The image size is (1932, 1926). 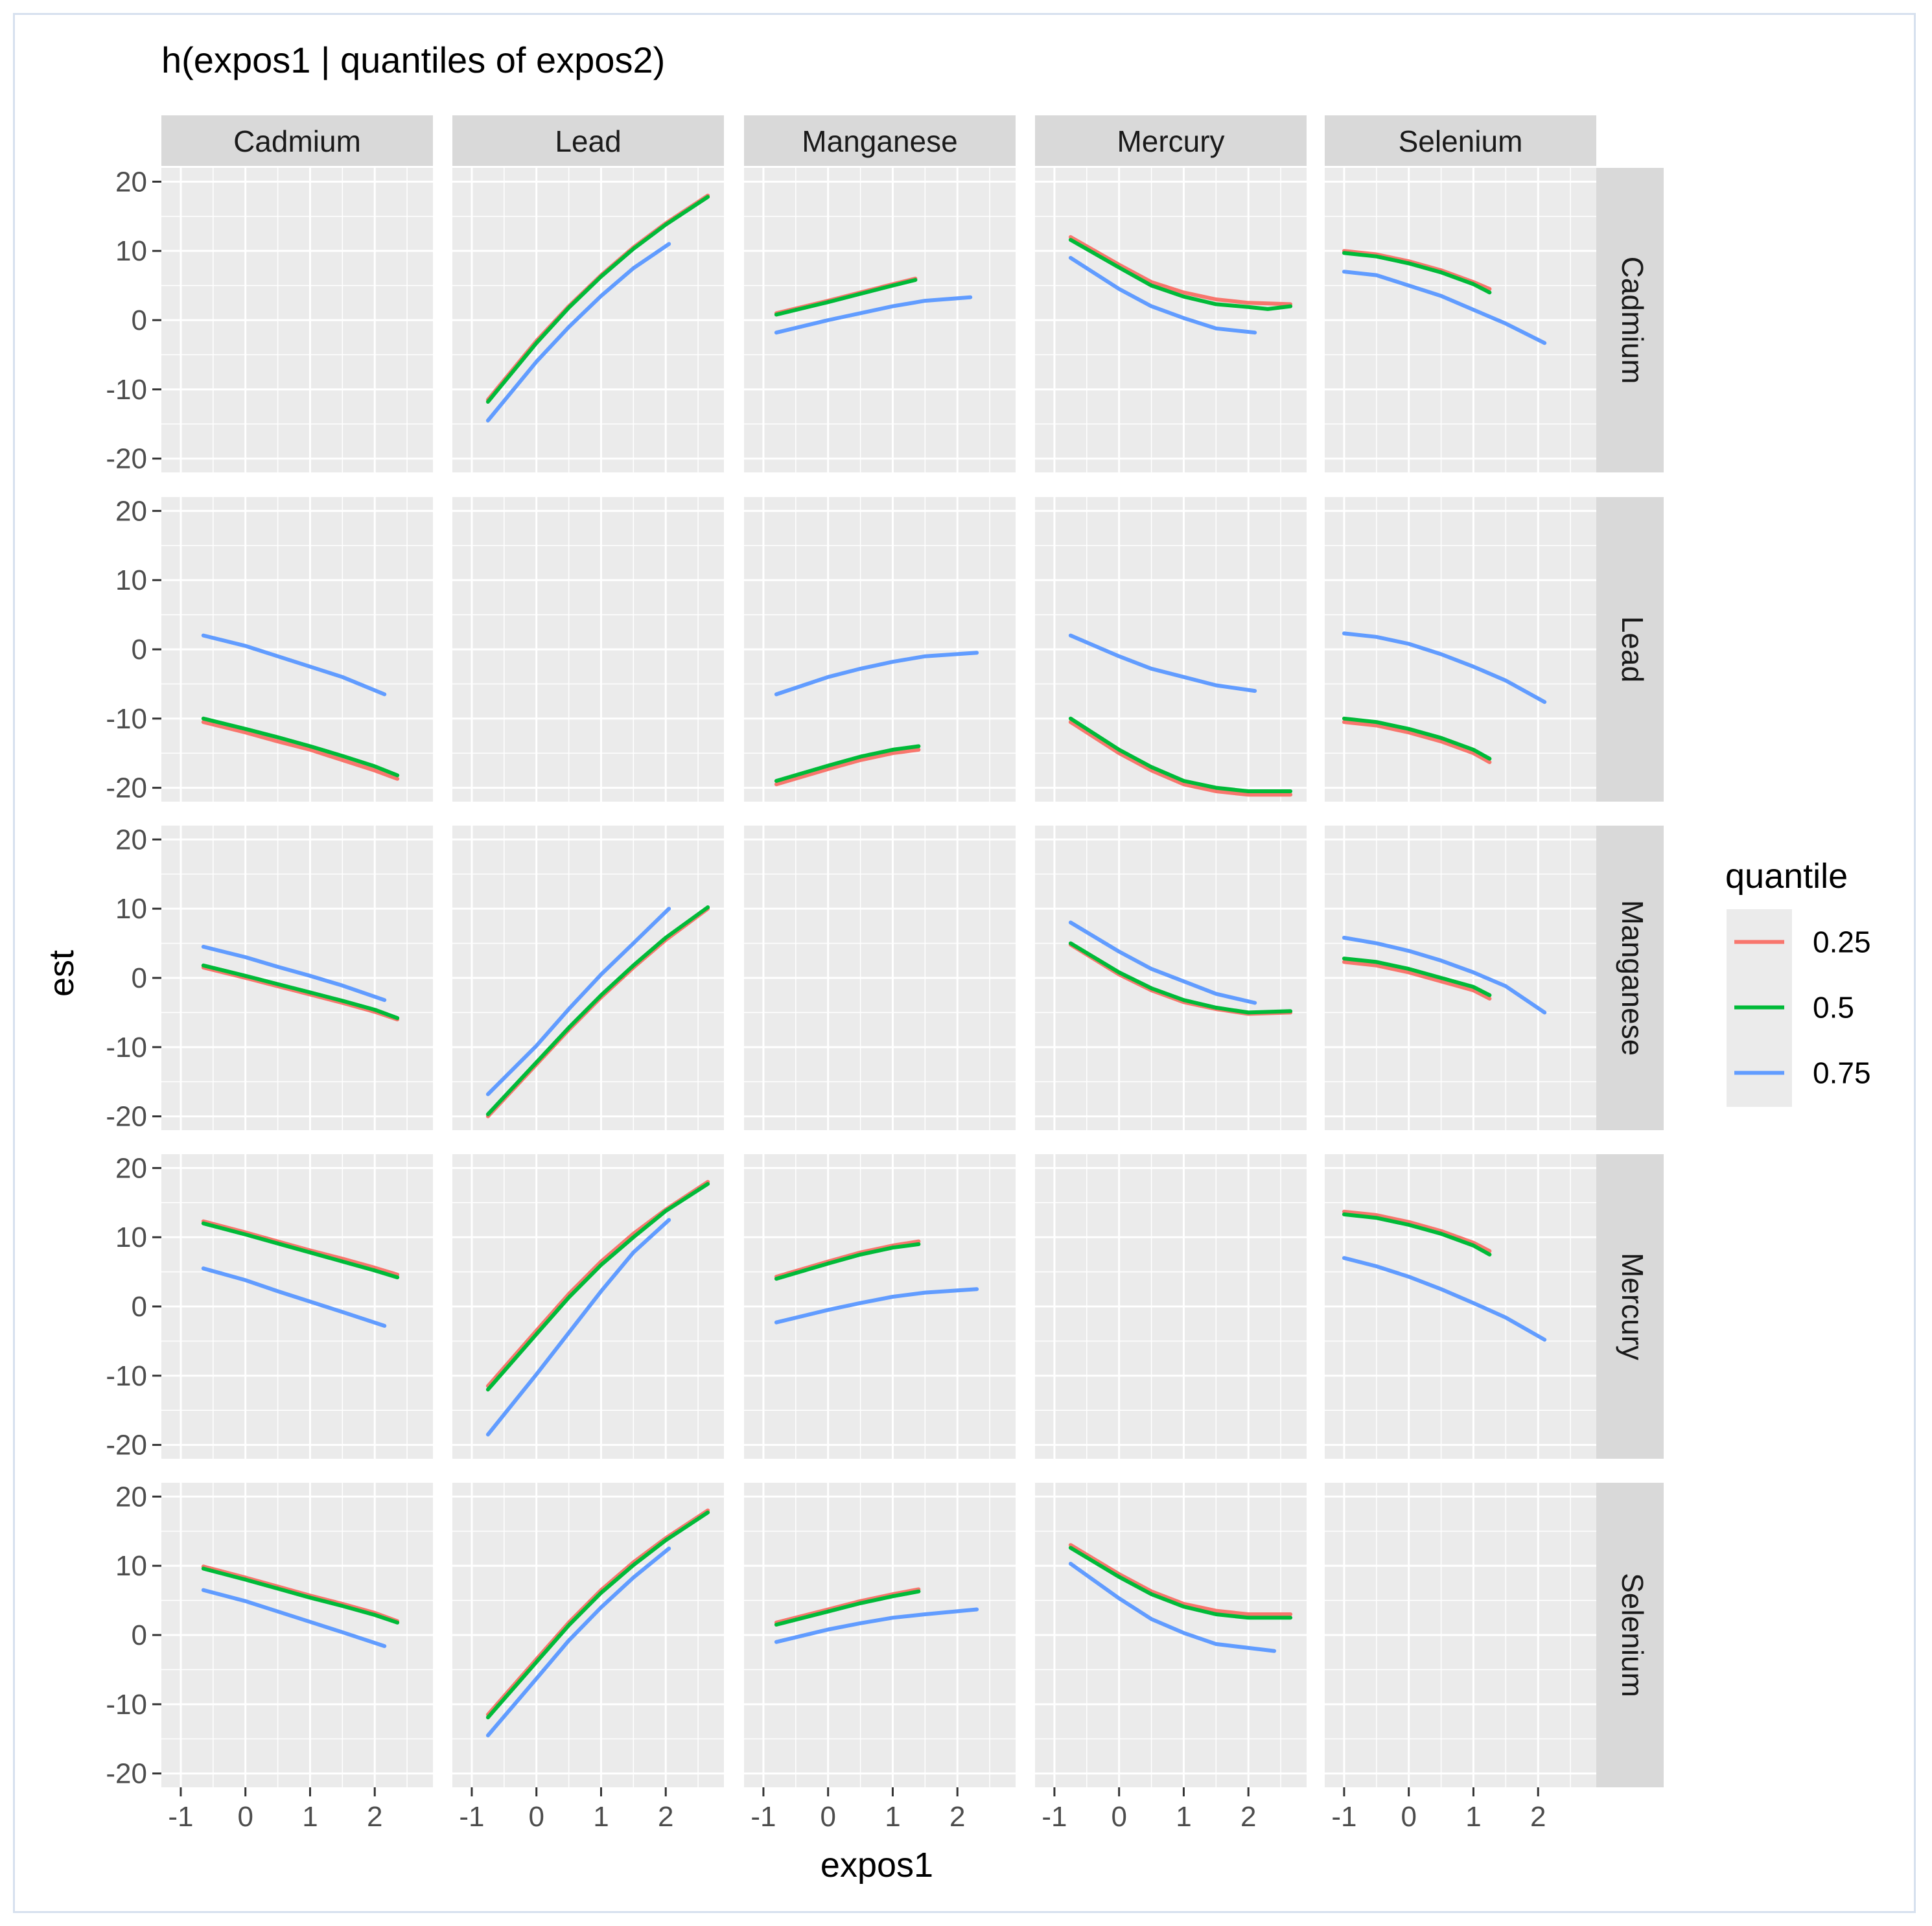 I want to click on col-strip-label: Mercury, so click(x=1170, y=141).